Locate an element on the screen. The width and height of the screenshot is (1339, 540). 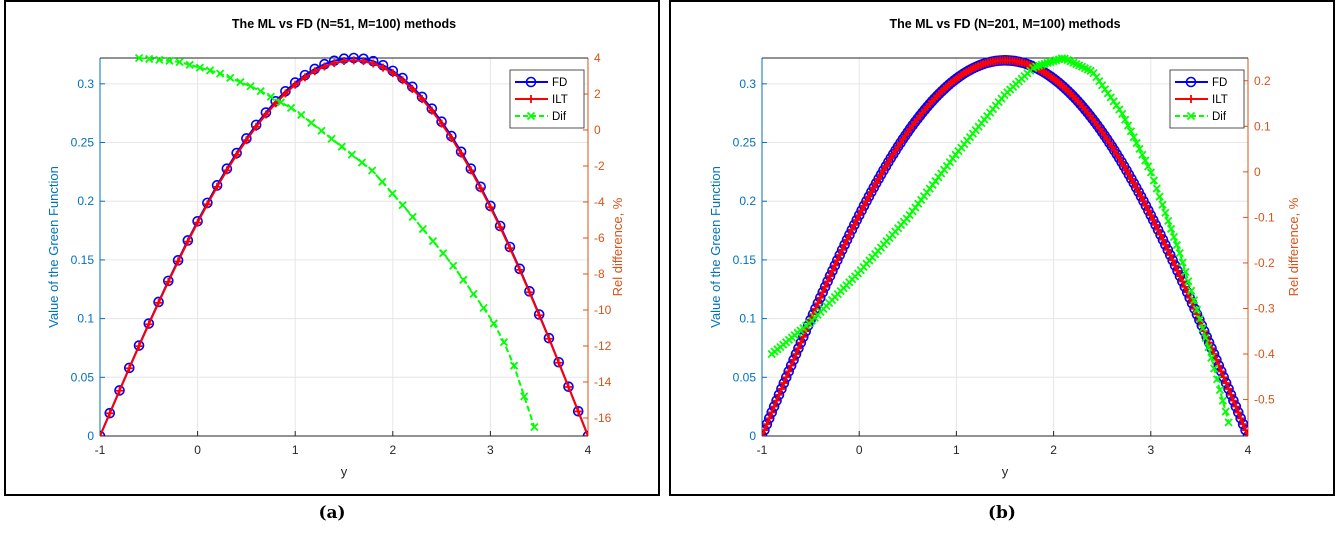
chart-1-x-tick-label: -1 is located at coordinates (762, 450).